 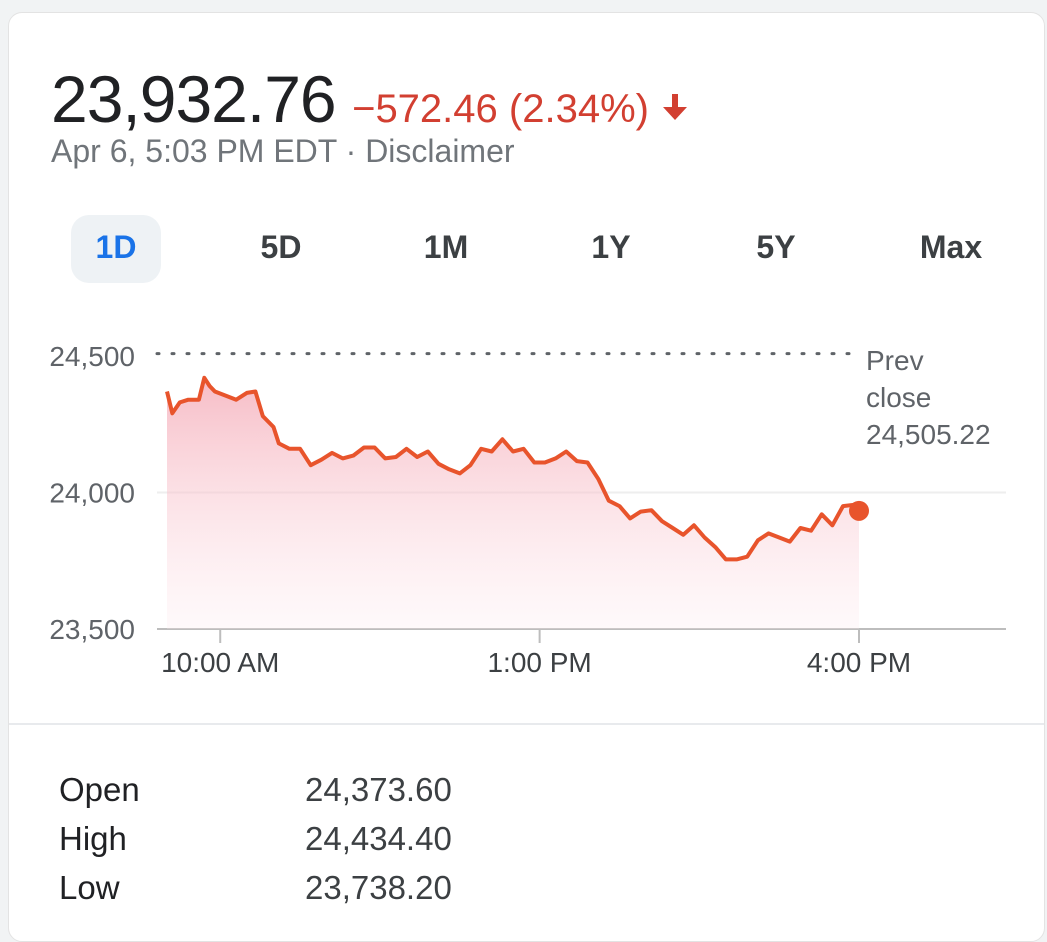 What do you see at coordinates (898, 397) in the screenshot?
I see `prev-close-label-line2: close` at bounding box center [898, 397].